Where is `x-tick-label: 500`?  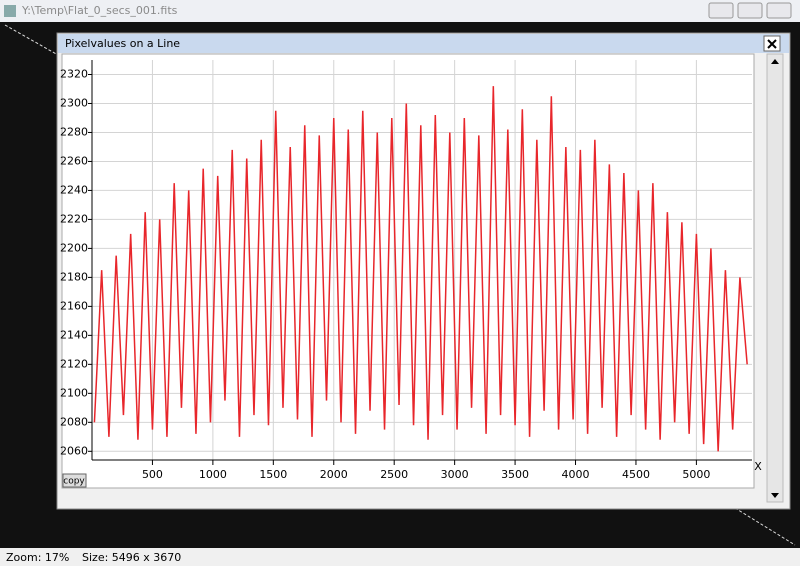 x-tick-label: 500 is located at coordinates (152, 474).